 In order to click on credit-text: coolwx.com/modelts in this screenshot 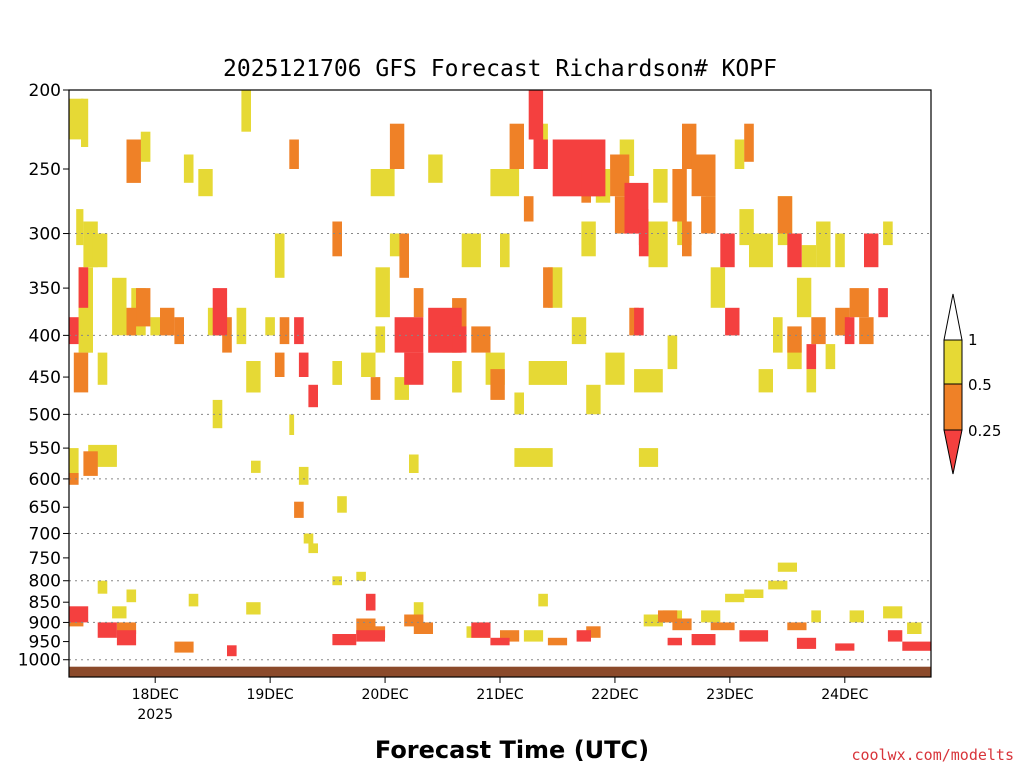, I will do `click(932, 755)`.